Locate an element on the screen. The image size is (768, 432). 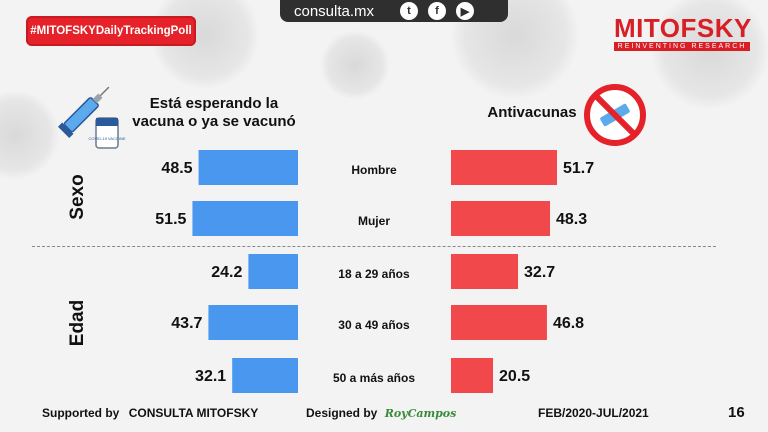
designer-name: RoyCampos is located at coordinates (420, 413).